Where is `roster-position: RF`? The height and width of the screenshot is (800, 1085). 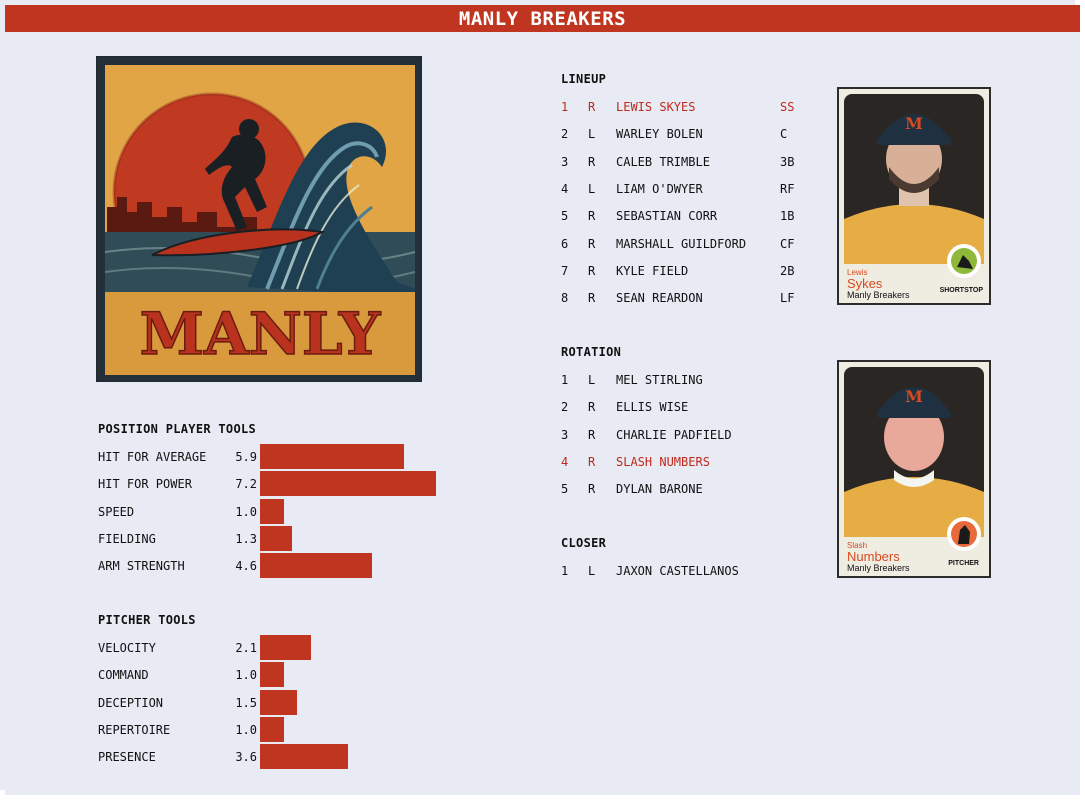
roster-position: RF is located at coordinates (787, 188).